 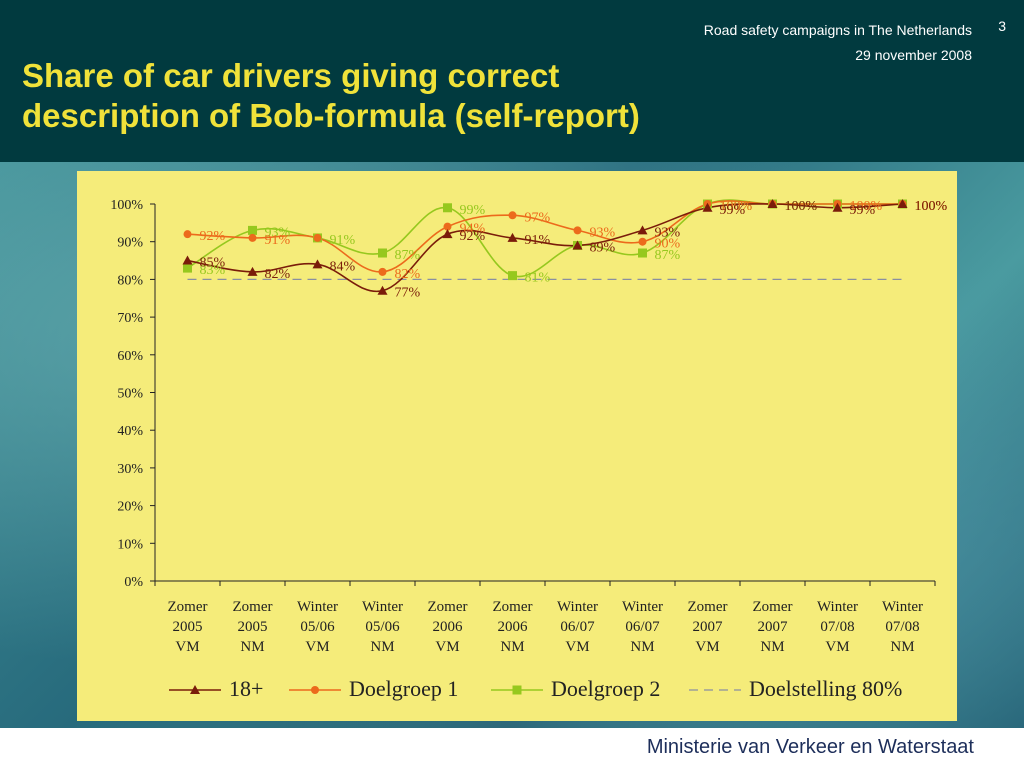 What do you see at coordinates (668, 244) in the screenshot?
I see `data-label: 90%` at bounding box center [668, 244].